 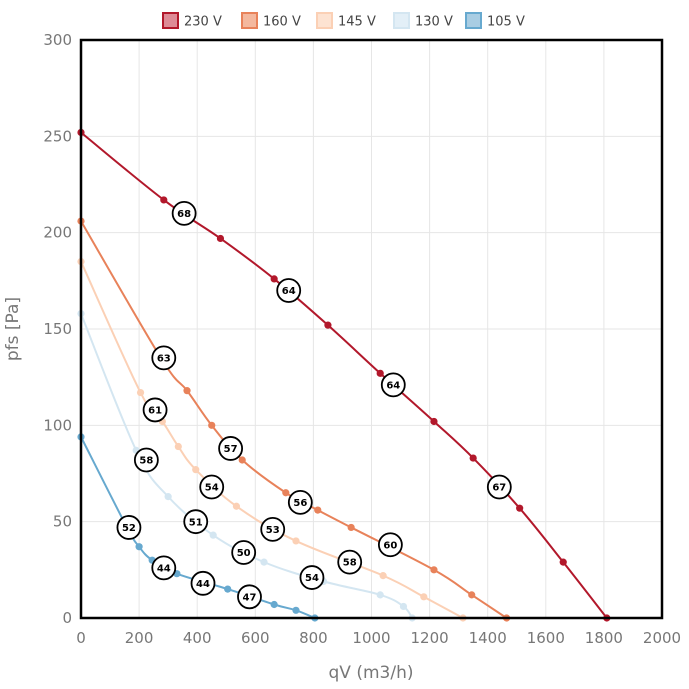 I want to click on x-tick-label: 2000, so click(x=662, y=638).